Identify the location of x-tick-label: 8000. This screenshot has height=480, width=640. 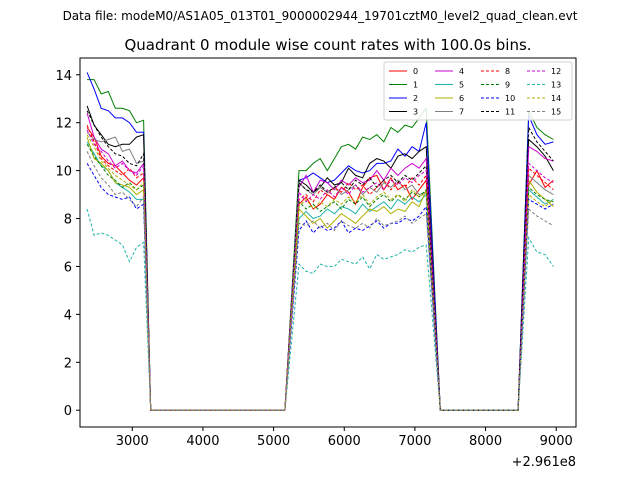
(485, 441).